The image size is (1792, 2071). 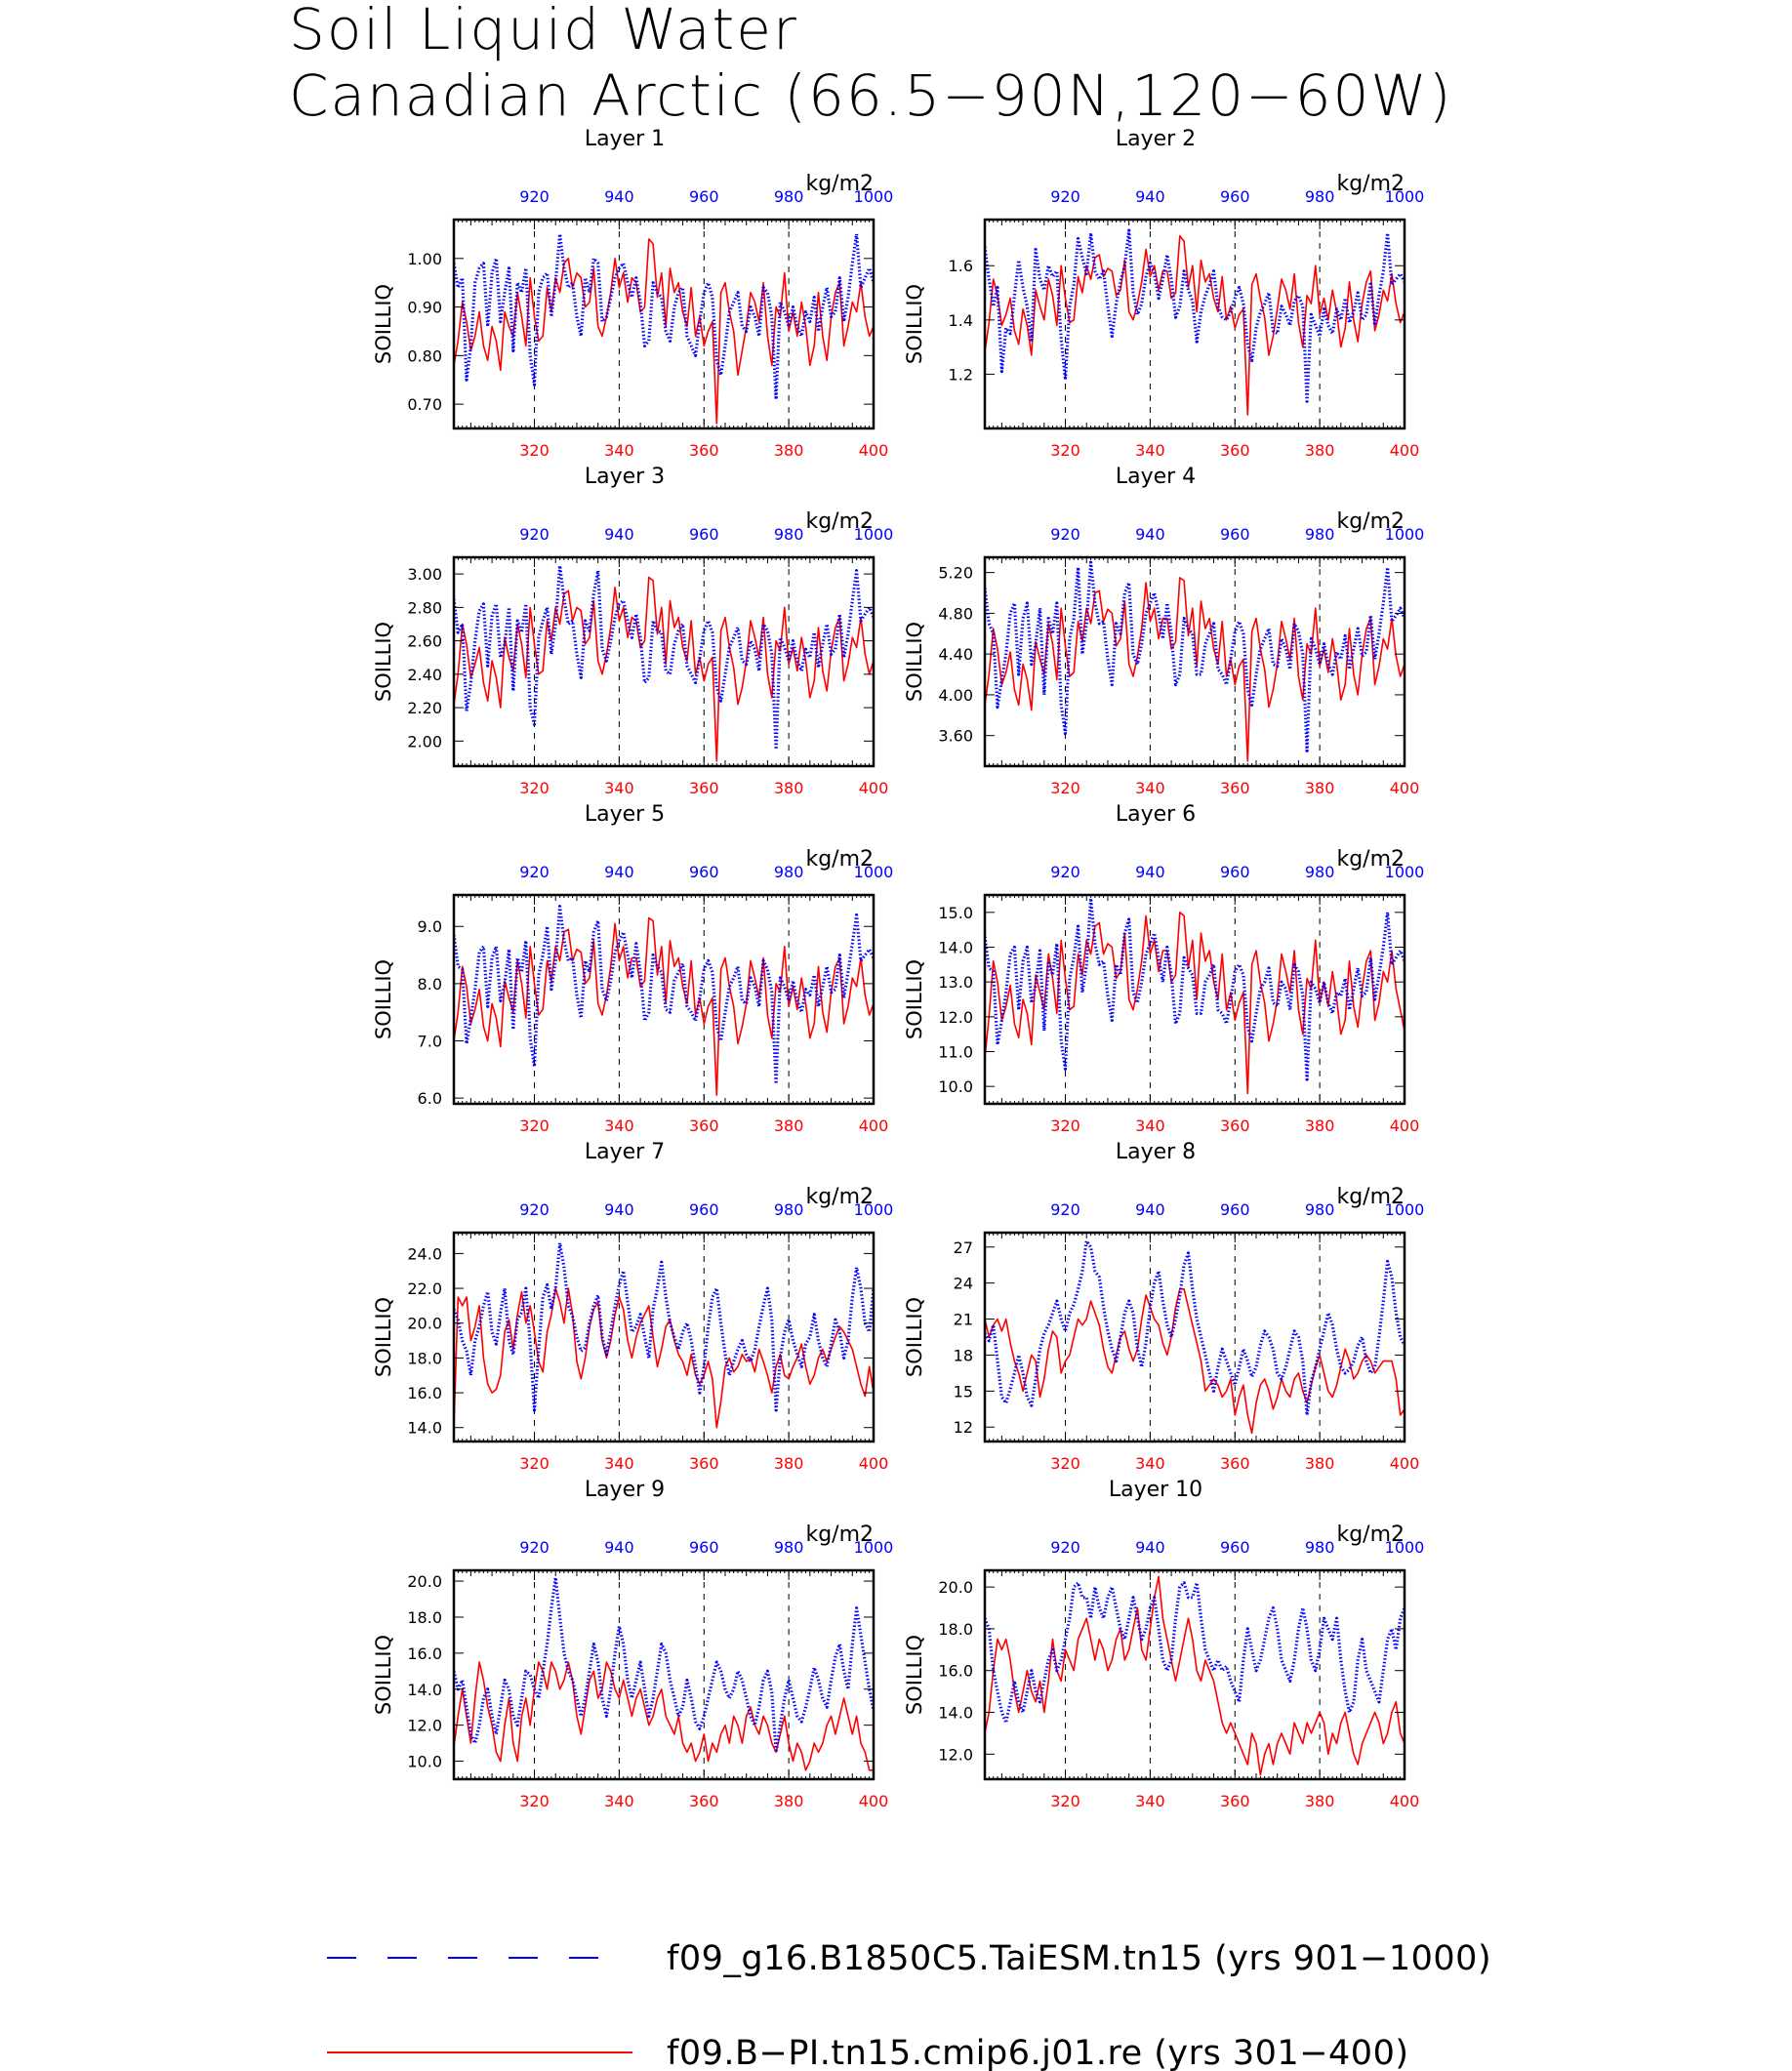 I want to click on layer-8-y-tick-label: 27, so click(x=963, y=1248).